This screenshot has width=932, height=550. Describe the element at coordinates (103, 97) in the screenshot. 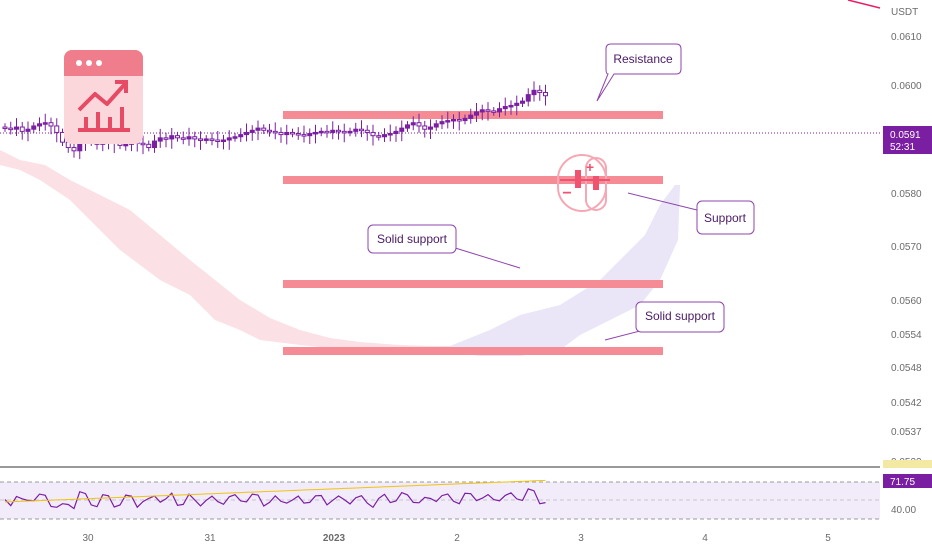

I see `chart-growth-icon` at that location.